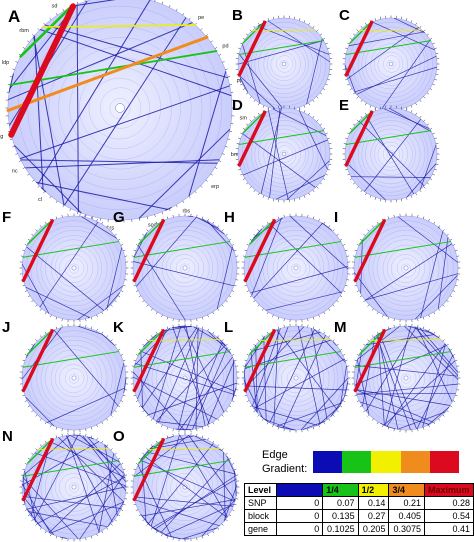 This screenshot has width=474, height=542. What do you see at coordinates (260, 516) in the screenshot?
I see `row-level: block` at bounding box center [260, 516].